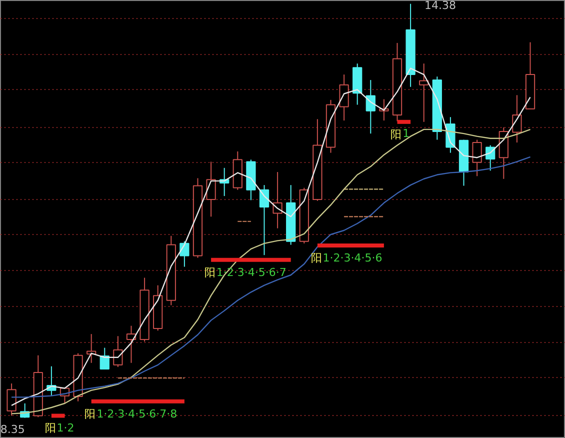  I want to click on series-label: 阳1, so click(400, 133).